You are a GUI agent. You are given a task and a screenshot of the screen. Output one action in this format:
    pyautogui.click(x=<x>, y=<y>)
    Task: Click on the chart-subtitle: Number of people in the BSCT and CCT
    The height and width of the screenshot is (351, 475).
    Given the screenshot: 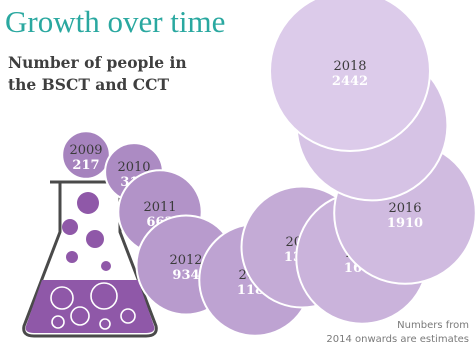 What is the action you would take?
    pyautogui.click(x=110, y=74)
    